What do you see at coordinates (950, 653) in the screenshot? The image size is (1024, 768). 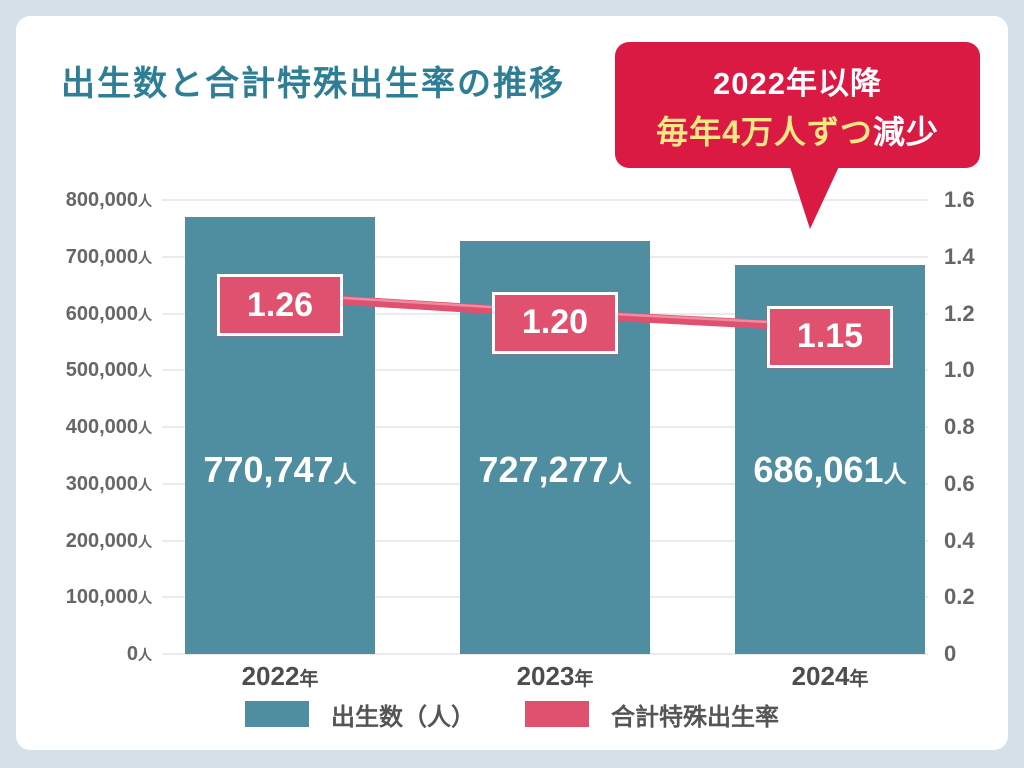 I see `y-axis-right-tick: 0` at bounding box center [950, 653].